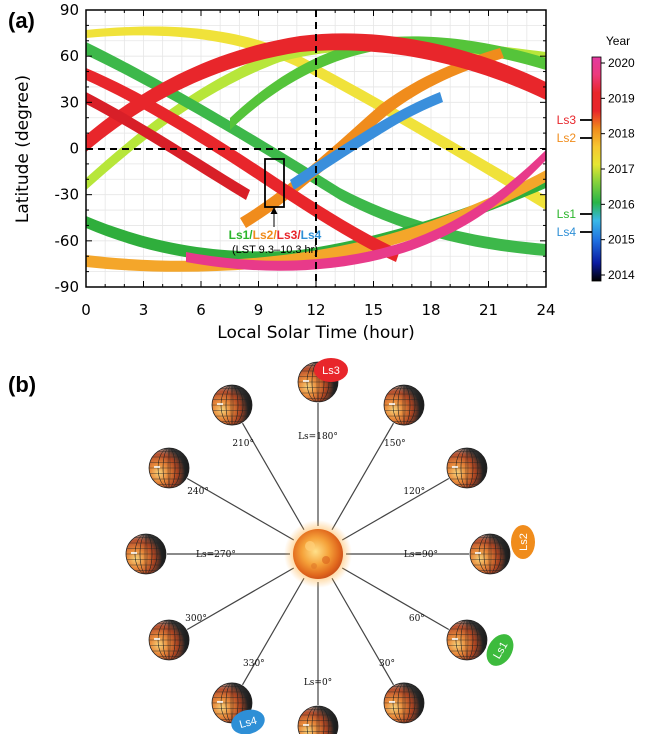  What do you see at coordinates (567, 214) in the screenshot?
I see `colorbar-season-marker: Ls1` at bounding box center [567, 214].